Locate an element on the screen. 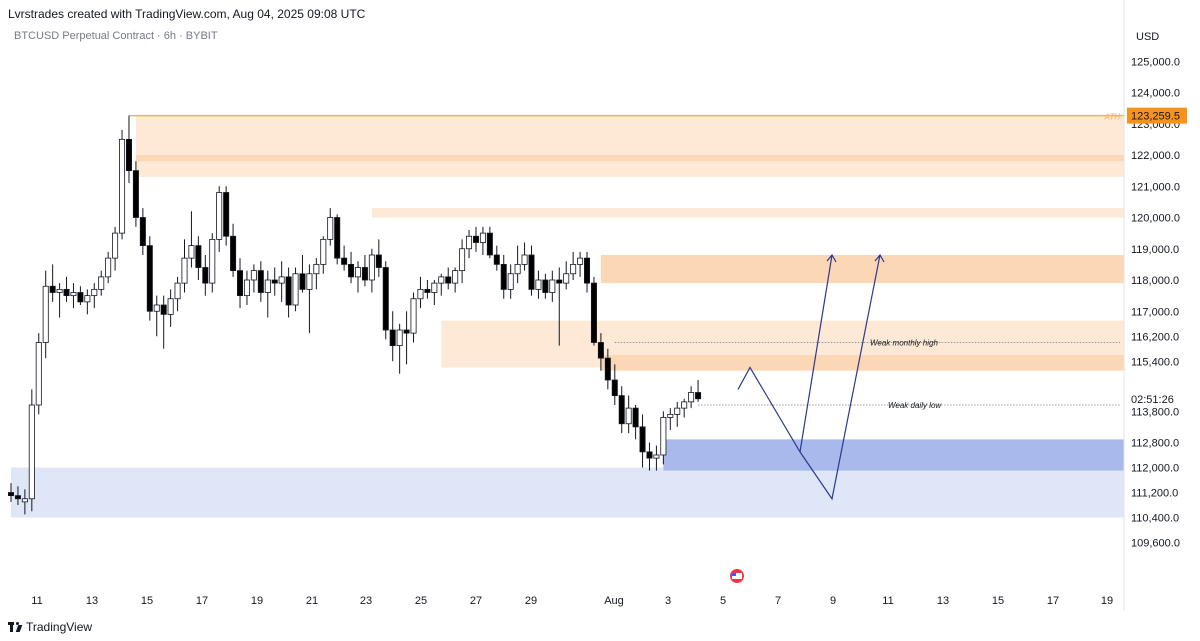  time-tick-label: 23 is located at coordinates (366, 601).